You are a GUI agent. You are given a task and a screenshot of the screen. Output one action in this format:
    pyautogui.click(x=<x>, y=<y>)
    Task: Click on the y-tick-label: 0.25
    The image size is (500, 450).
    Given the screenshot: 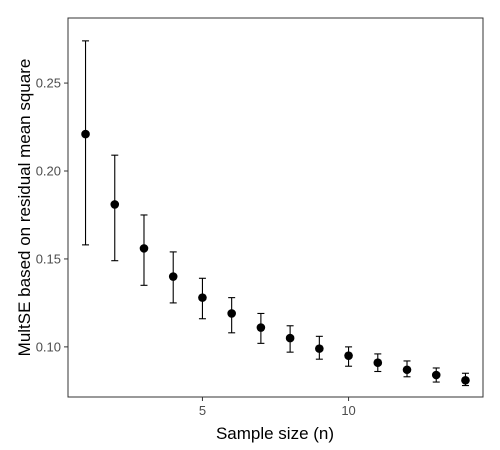 What is the action you would take?
    pyautogui.click(x=48, y=83)
    